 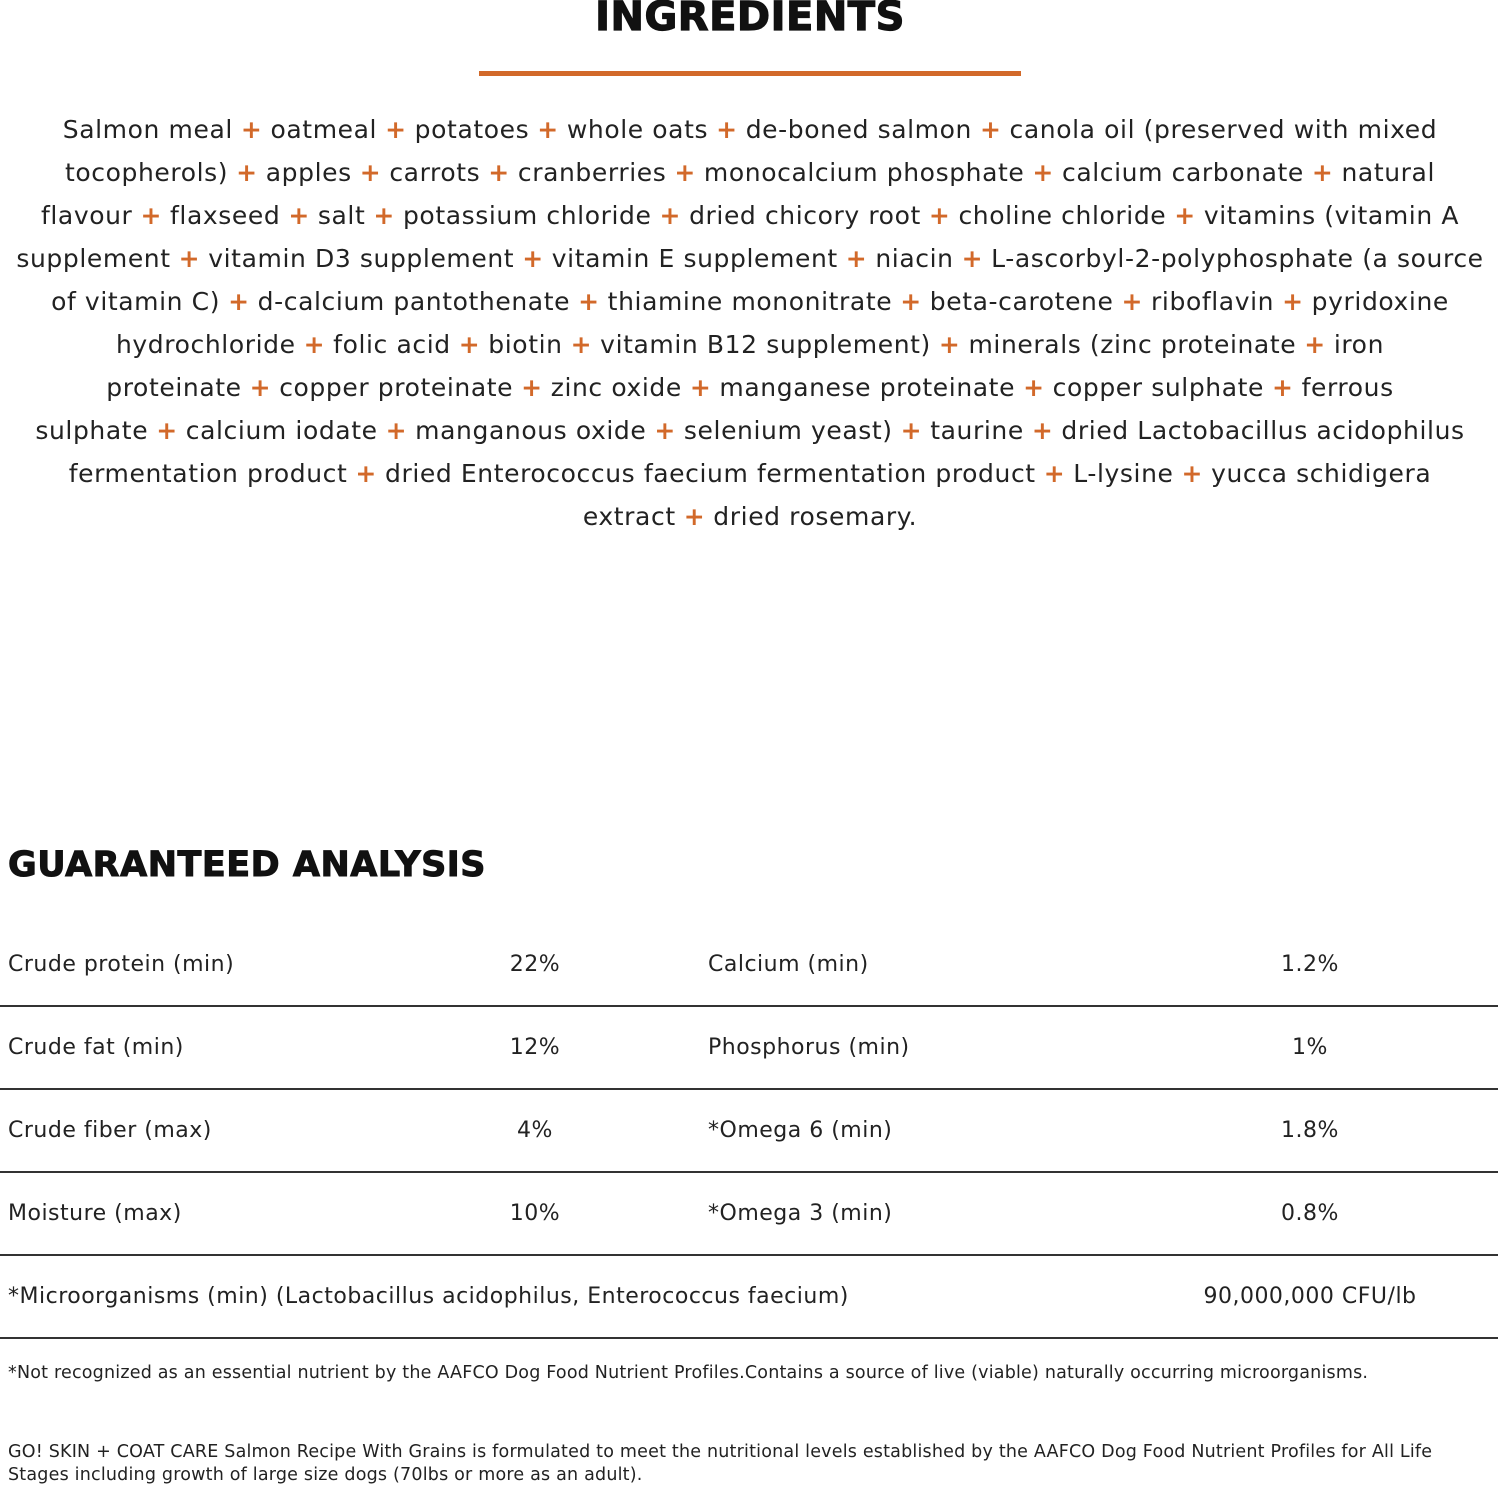 I want to click on ingredient-item: selenium yeast), so click(x=788, y=430).